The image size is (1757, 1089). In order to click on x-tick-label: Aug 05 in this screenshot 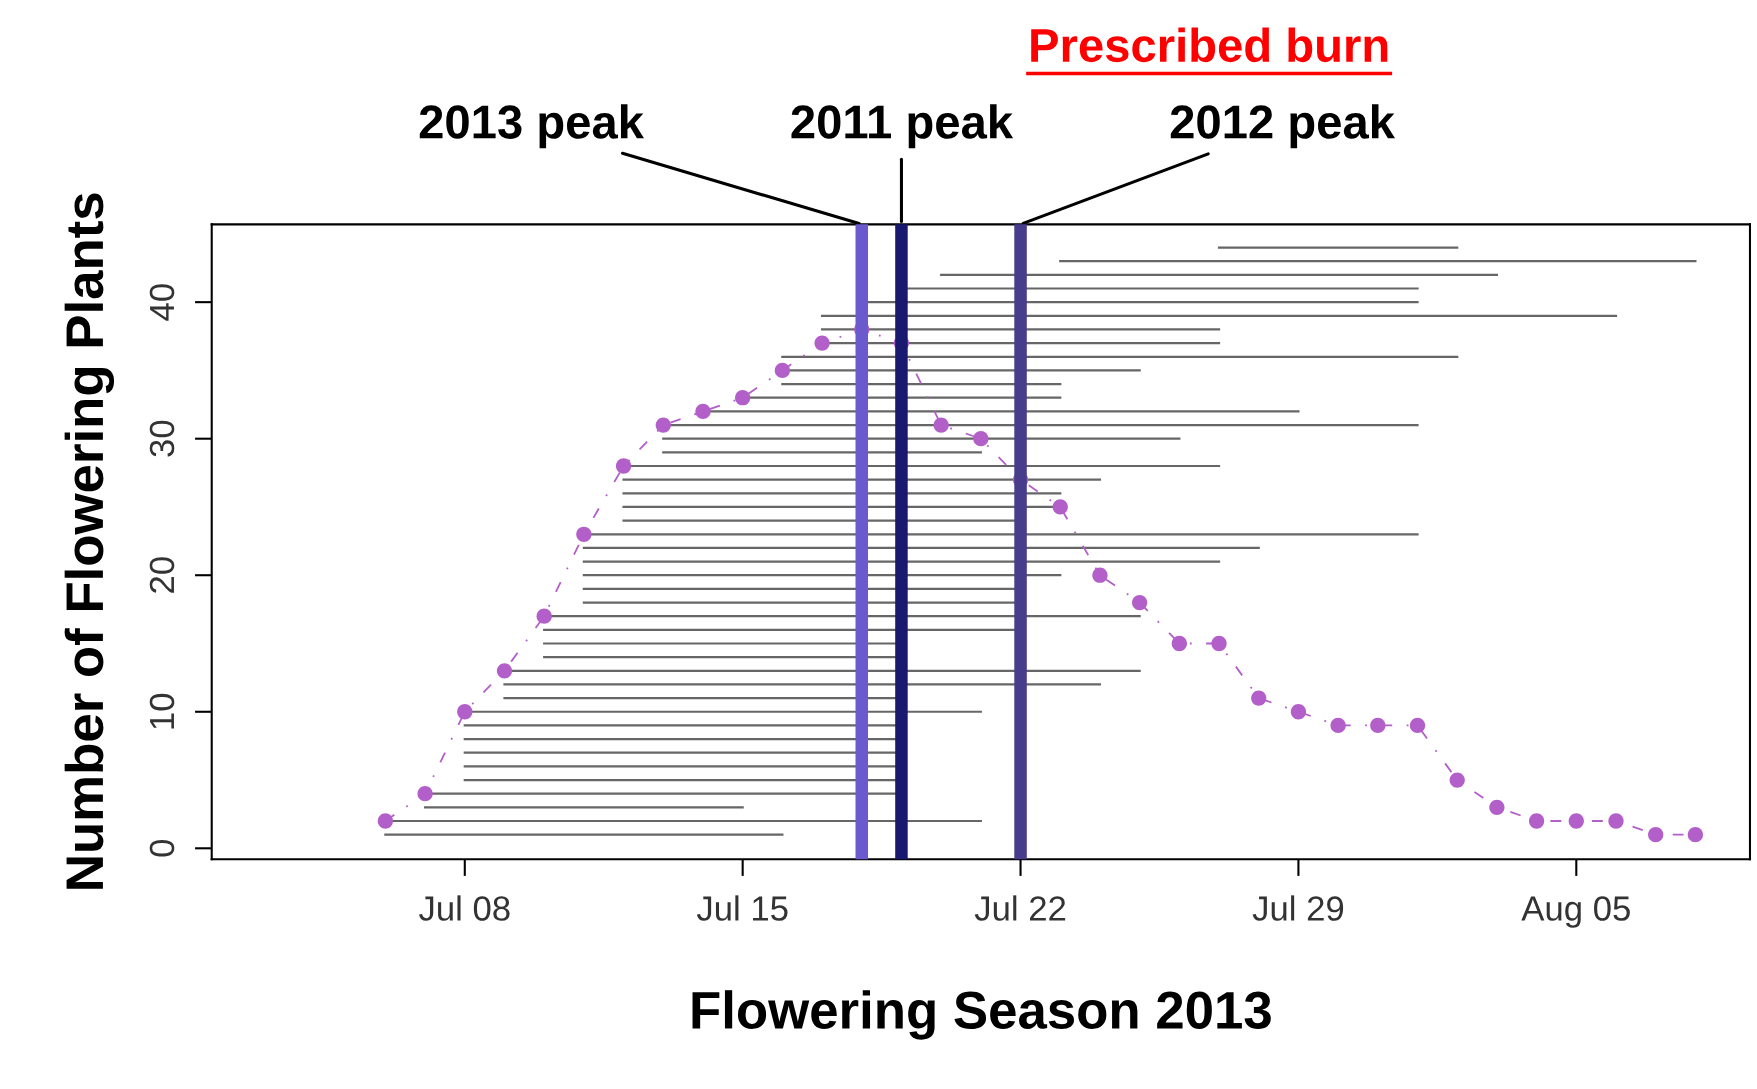, I will do `click(1575, 912)`.